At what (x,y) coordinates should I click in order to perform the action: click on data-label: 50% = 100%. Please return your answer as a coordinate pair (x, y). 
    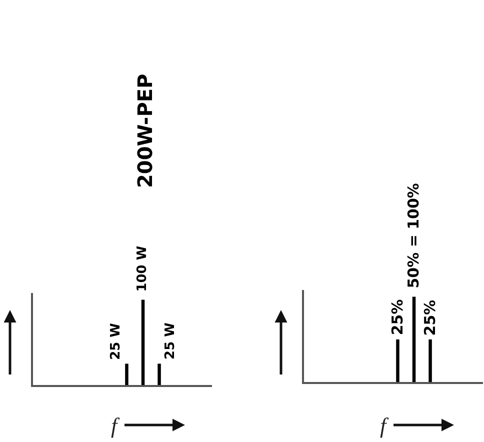
    Looking at the image, I should click on (413, 235).